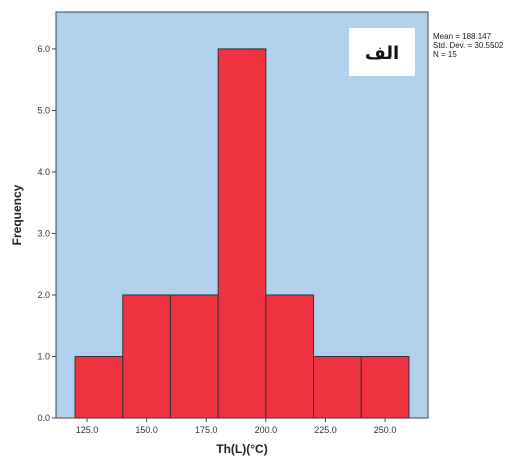  I want to click on annotation-label: الف, so click(382, 53).